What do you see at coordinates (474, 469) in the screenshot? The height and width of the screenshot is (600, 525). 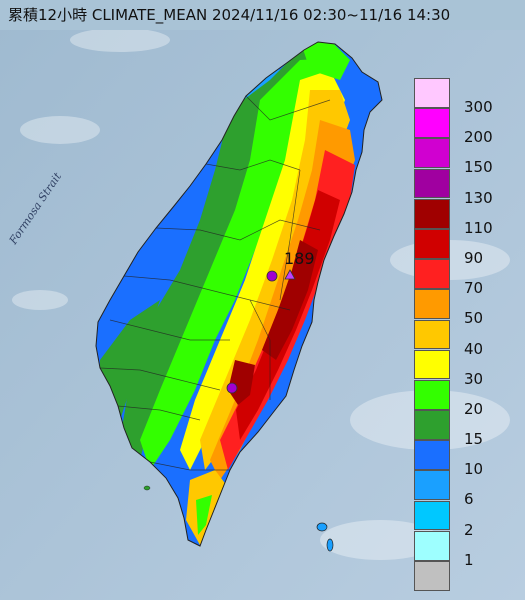 I see `legend-label: 10` at bounding box center [474, 469].